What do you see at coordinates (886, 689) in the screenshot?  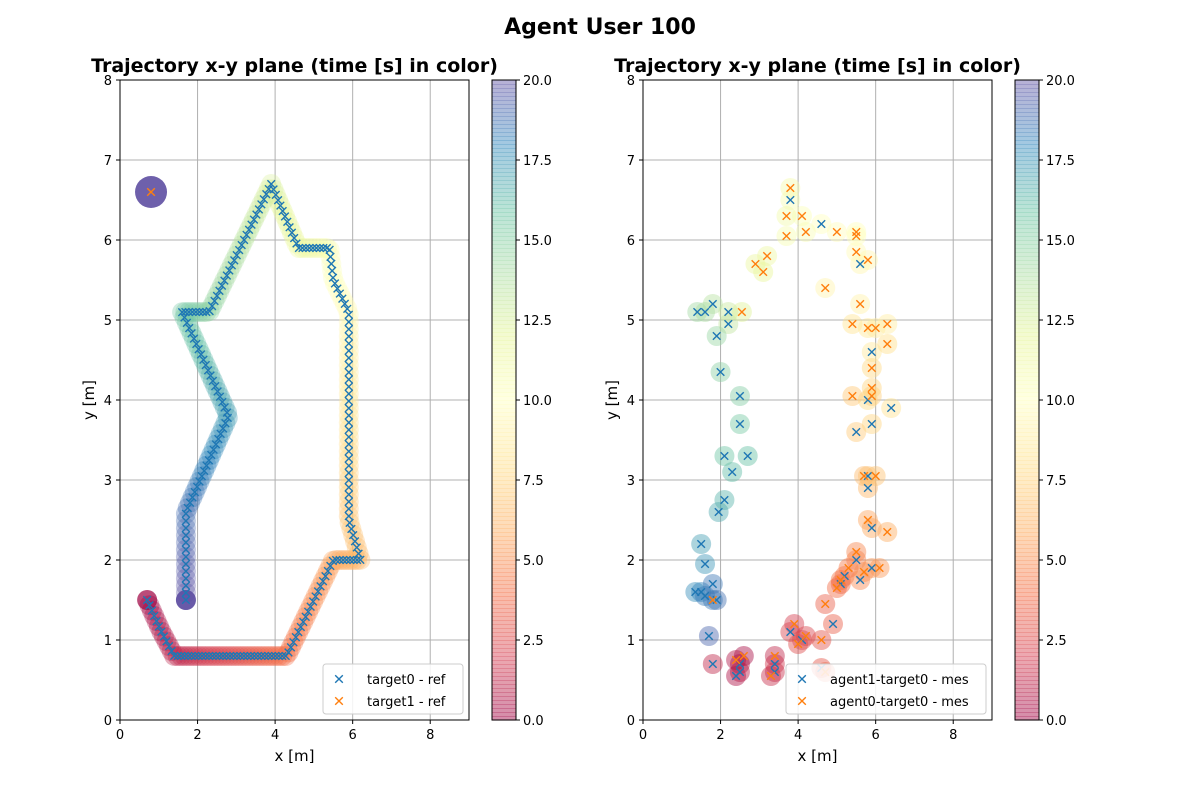 I see `legend: agent1-target0 - mes agent0-target0 - mes` at bounding box center [886, 689].